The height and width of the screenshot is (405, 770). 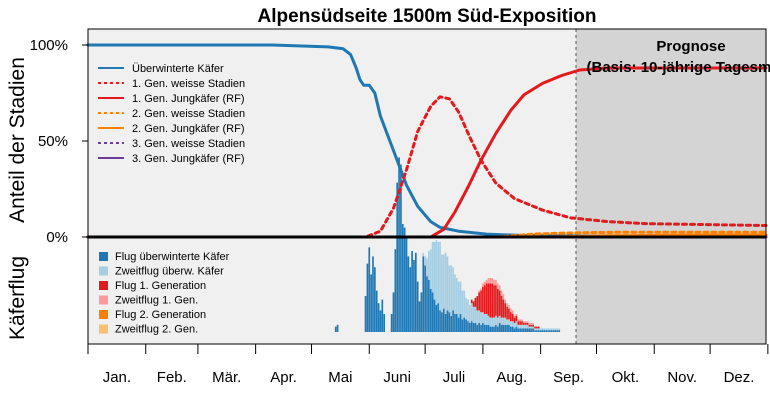 I want to click on legend-label: Flug überwinterte Käfer, so click(x=172, y=257).